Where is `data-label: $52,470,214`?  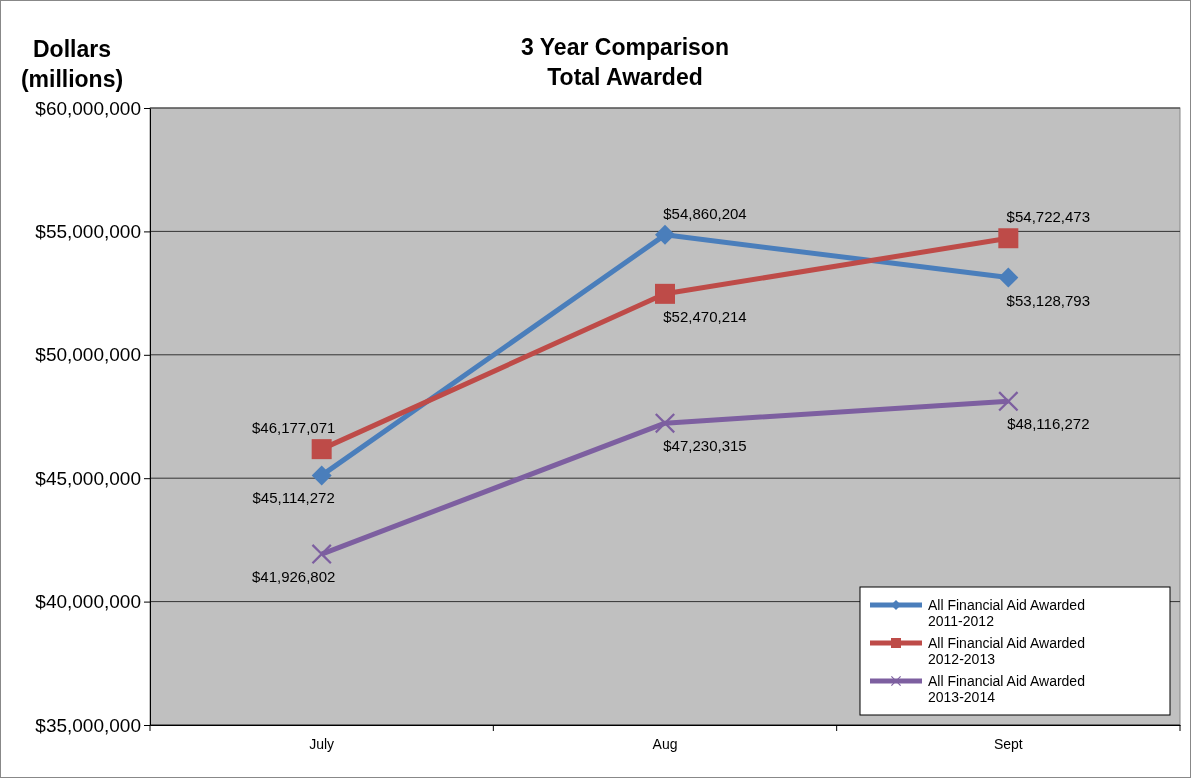 data-label: $52,470,214 is located at coordinates (705, 316).